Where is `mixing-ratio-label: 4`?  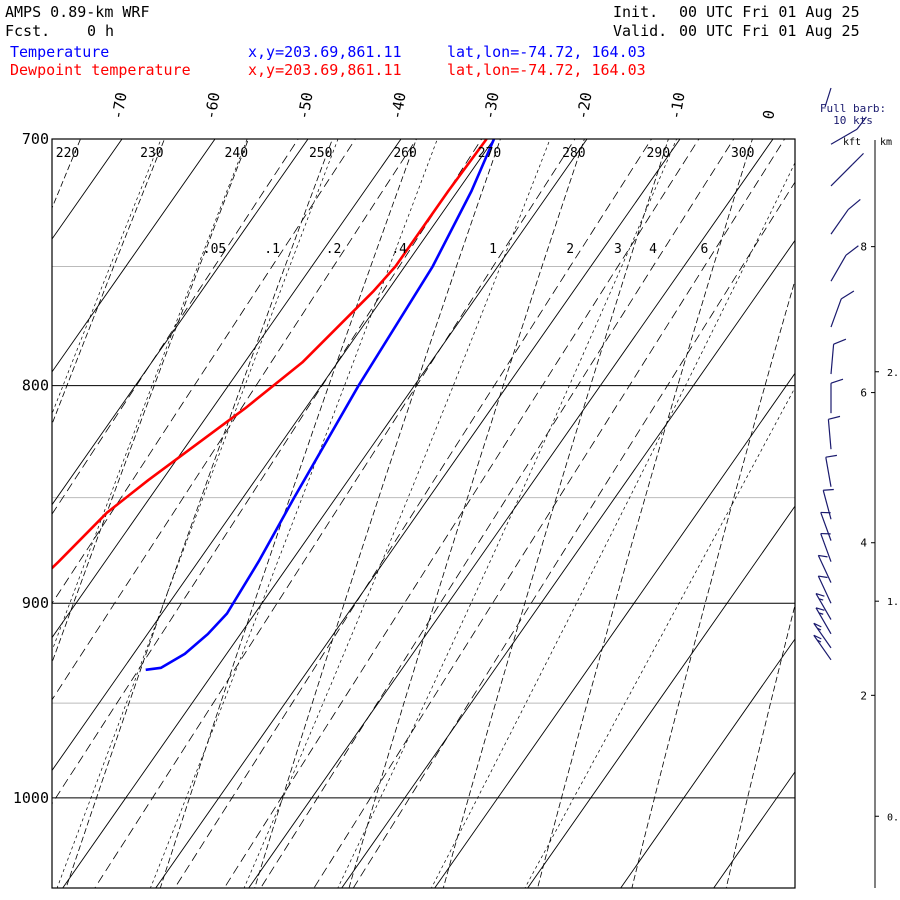
mixing-ratio-label: 4 is located at coordinates (653, 249).